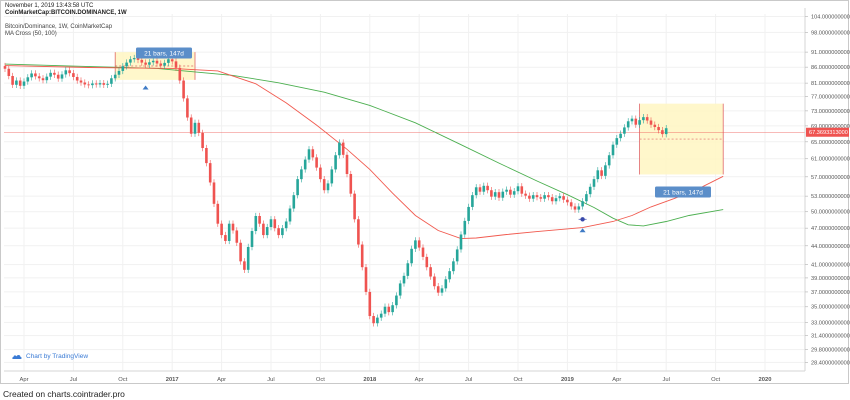  What do you see at coordinates (830, 160) in the screenshot?
I see `price-axis-label: 61.0000000000` at bounding box center [830, 160].